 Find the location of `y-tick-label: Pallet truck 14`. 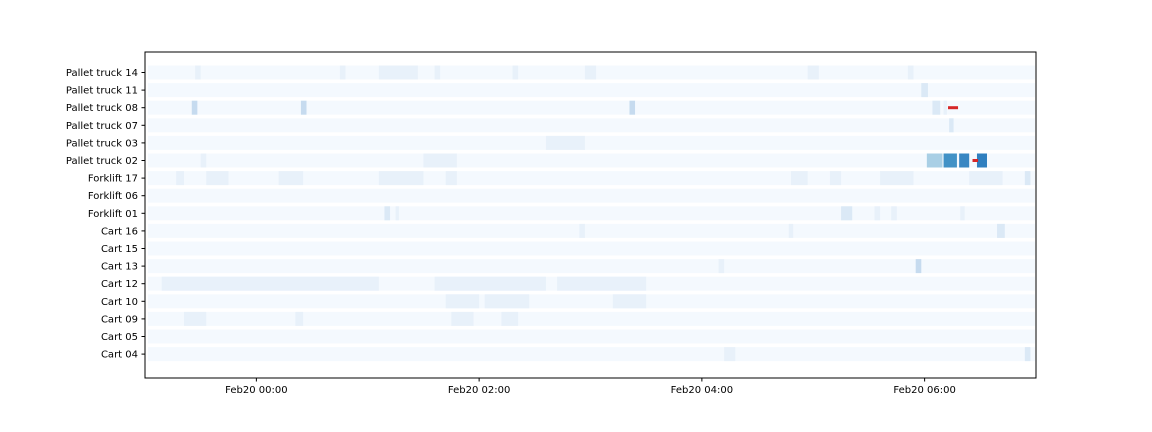

y-tick-label: Pallet truck 14 is located at coordinates (102, 73).